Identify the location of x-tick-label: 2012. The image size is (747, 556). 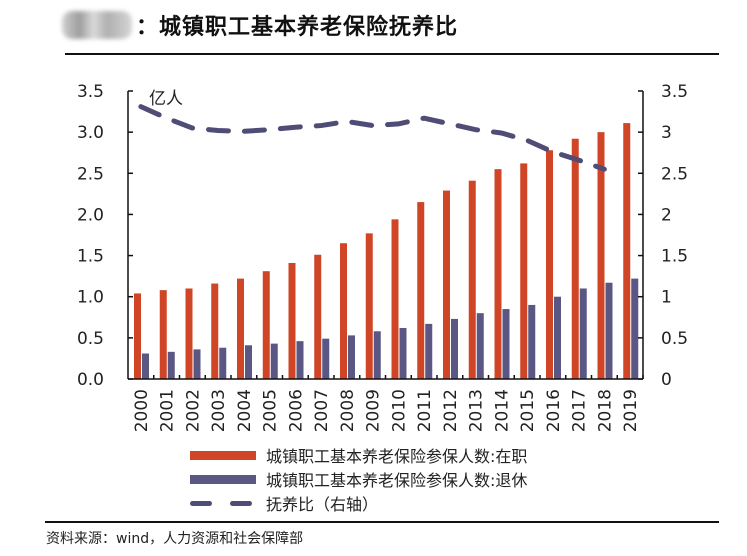
(451, 410).